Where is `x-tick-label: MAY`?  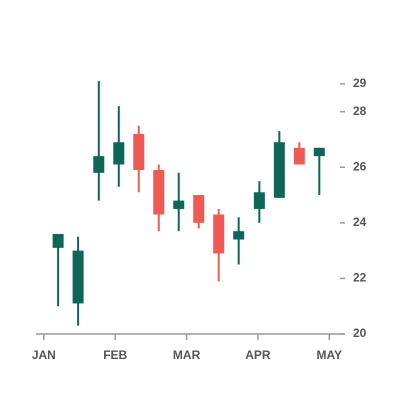
x-tick-label: MAY is located at coordinates (330, 355).